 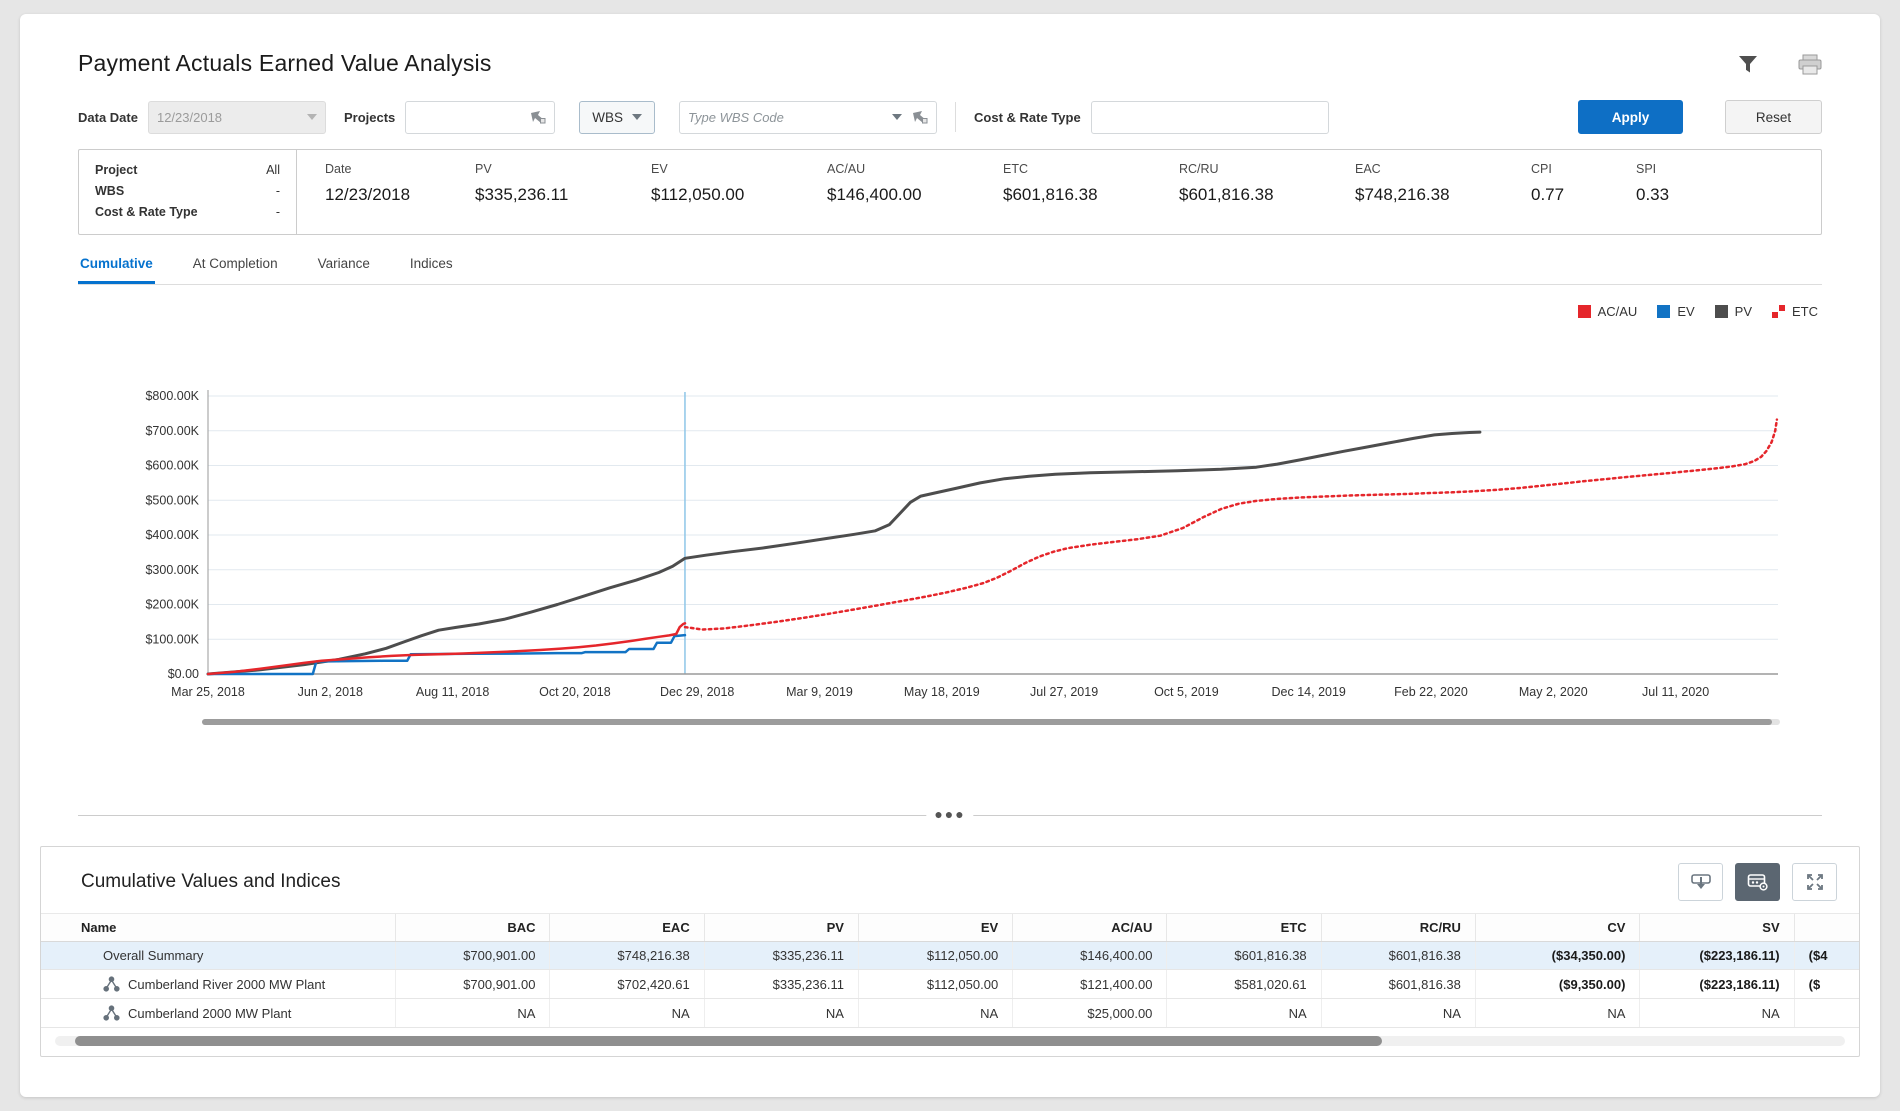 What do you see at coordinates (1630, 117) in the screenshot?
I see `apply-button: Apply` at bounding box center [1630, 117].